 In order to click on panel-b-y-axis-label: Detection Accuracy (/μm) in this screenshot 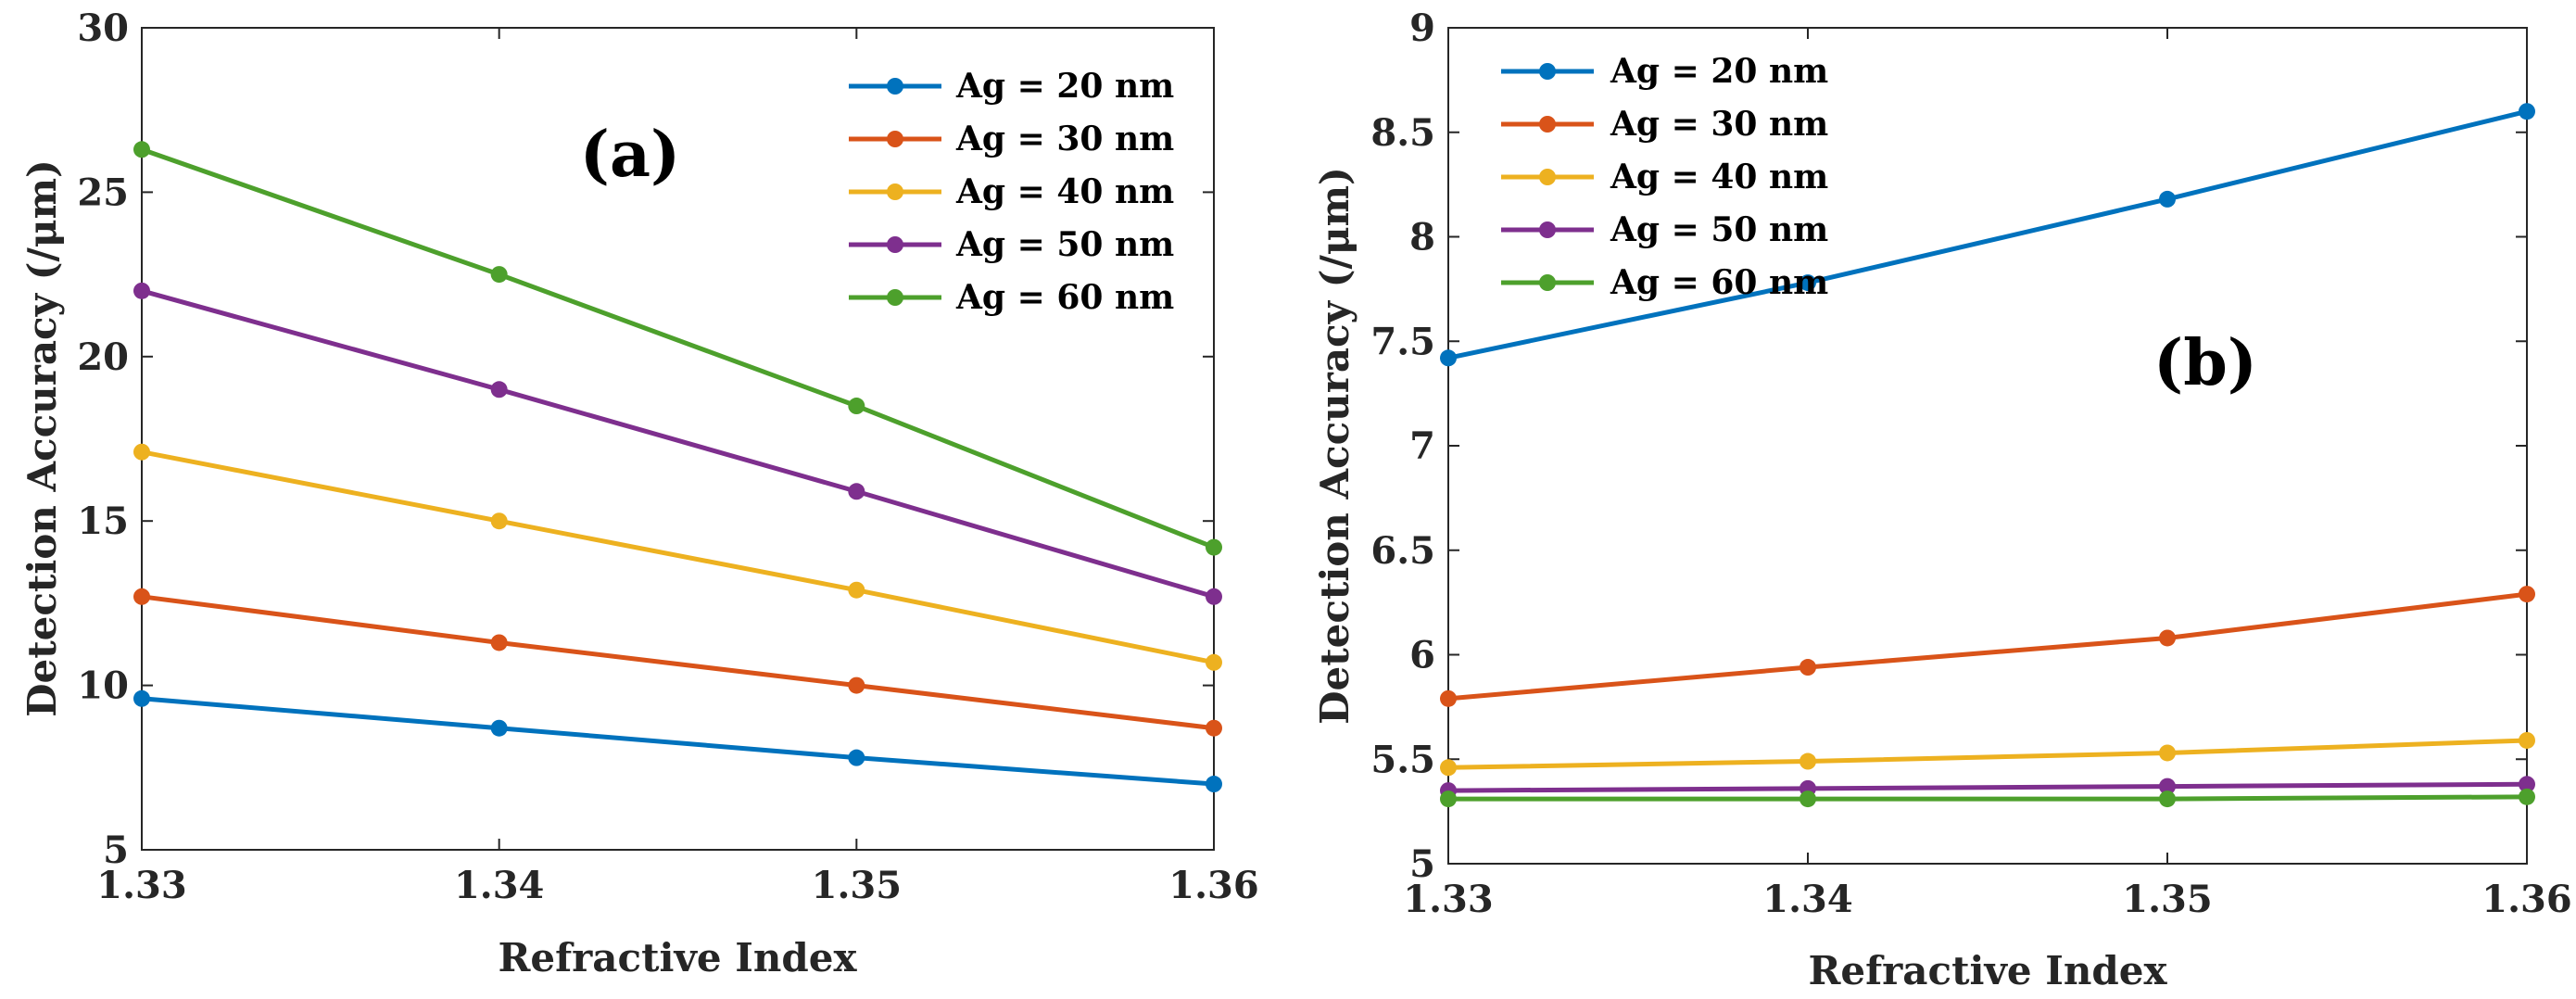, I will do `click(1334, 446)`.